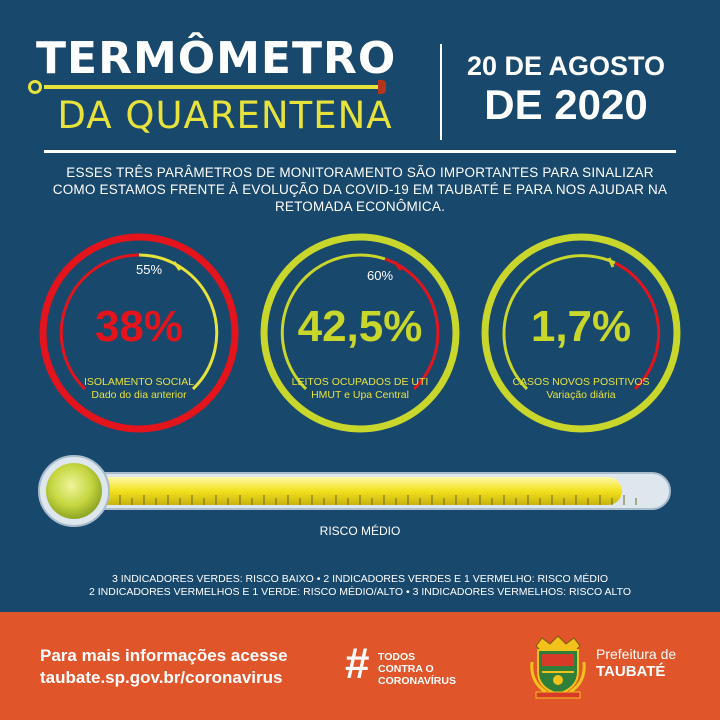 The image size is (720, 720). I want to click on gauge-label-subtitle: Variação diária, so click(581, 395).